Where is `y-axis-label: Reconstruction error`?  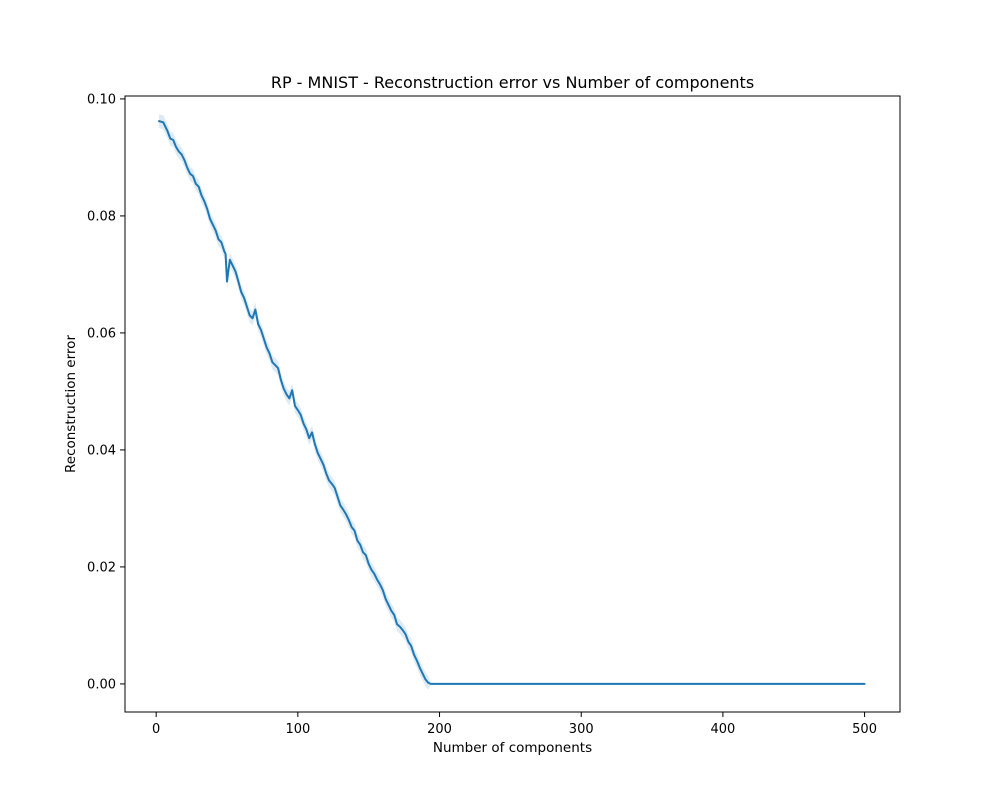
y-axis-label: Reconstruction error is located at coordinates (71, 404).